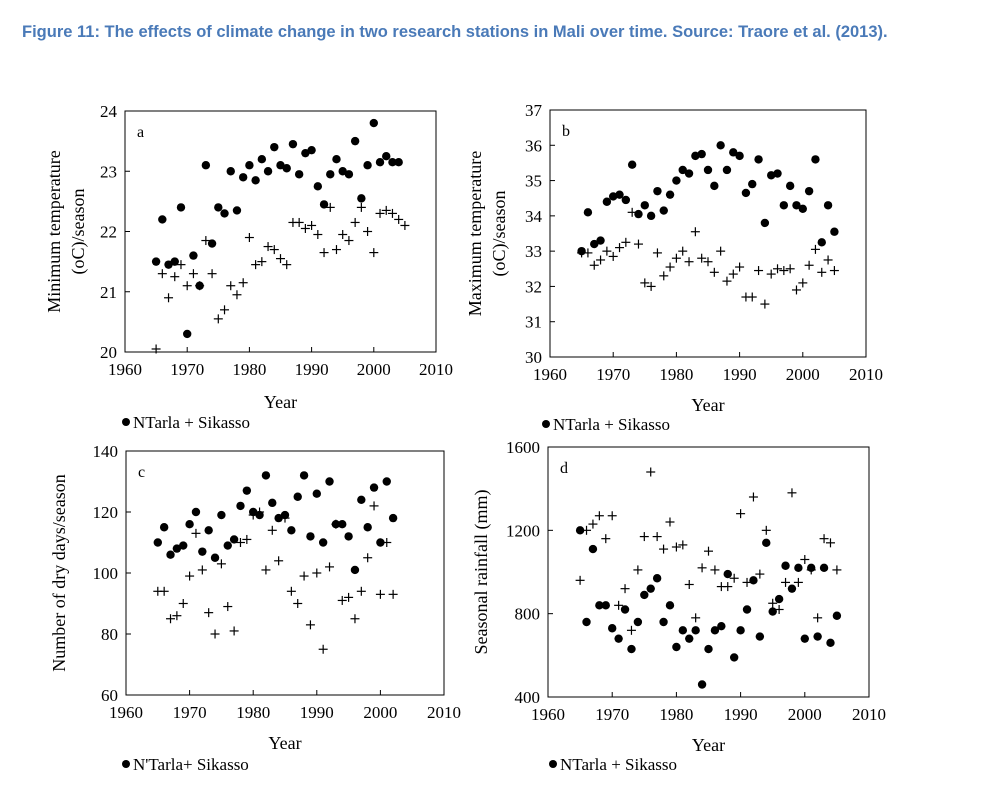  What do you see at coordinates (125, 369) in the screenshot?
I see `x-tick-label: 1960` at bounding box center [125, 369].